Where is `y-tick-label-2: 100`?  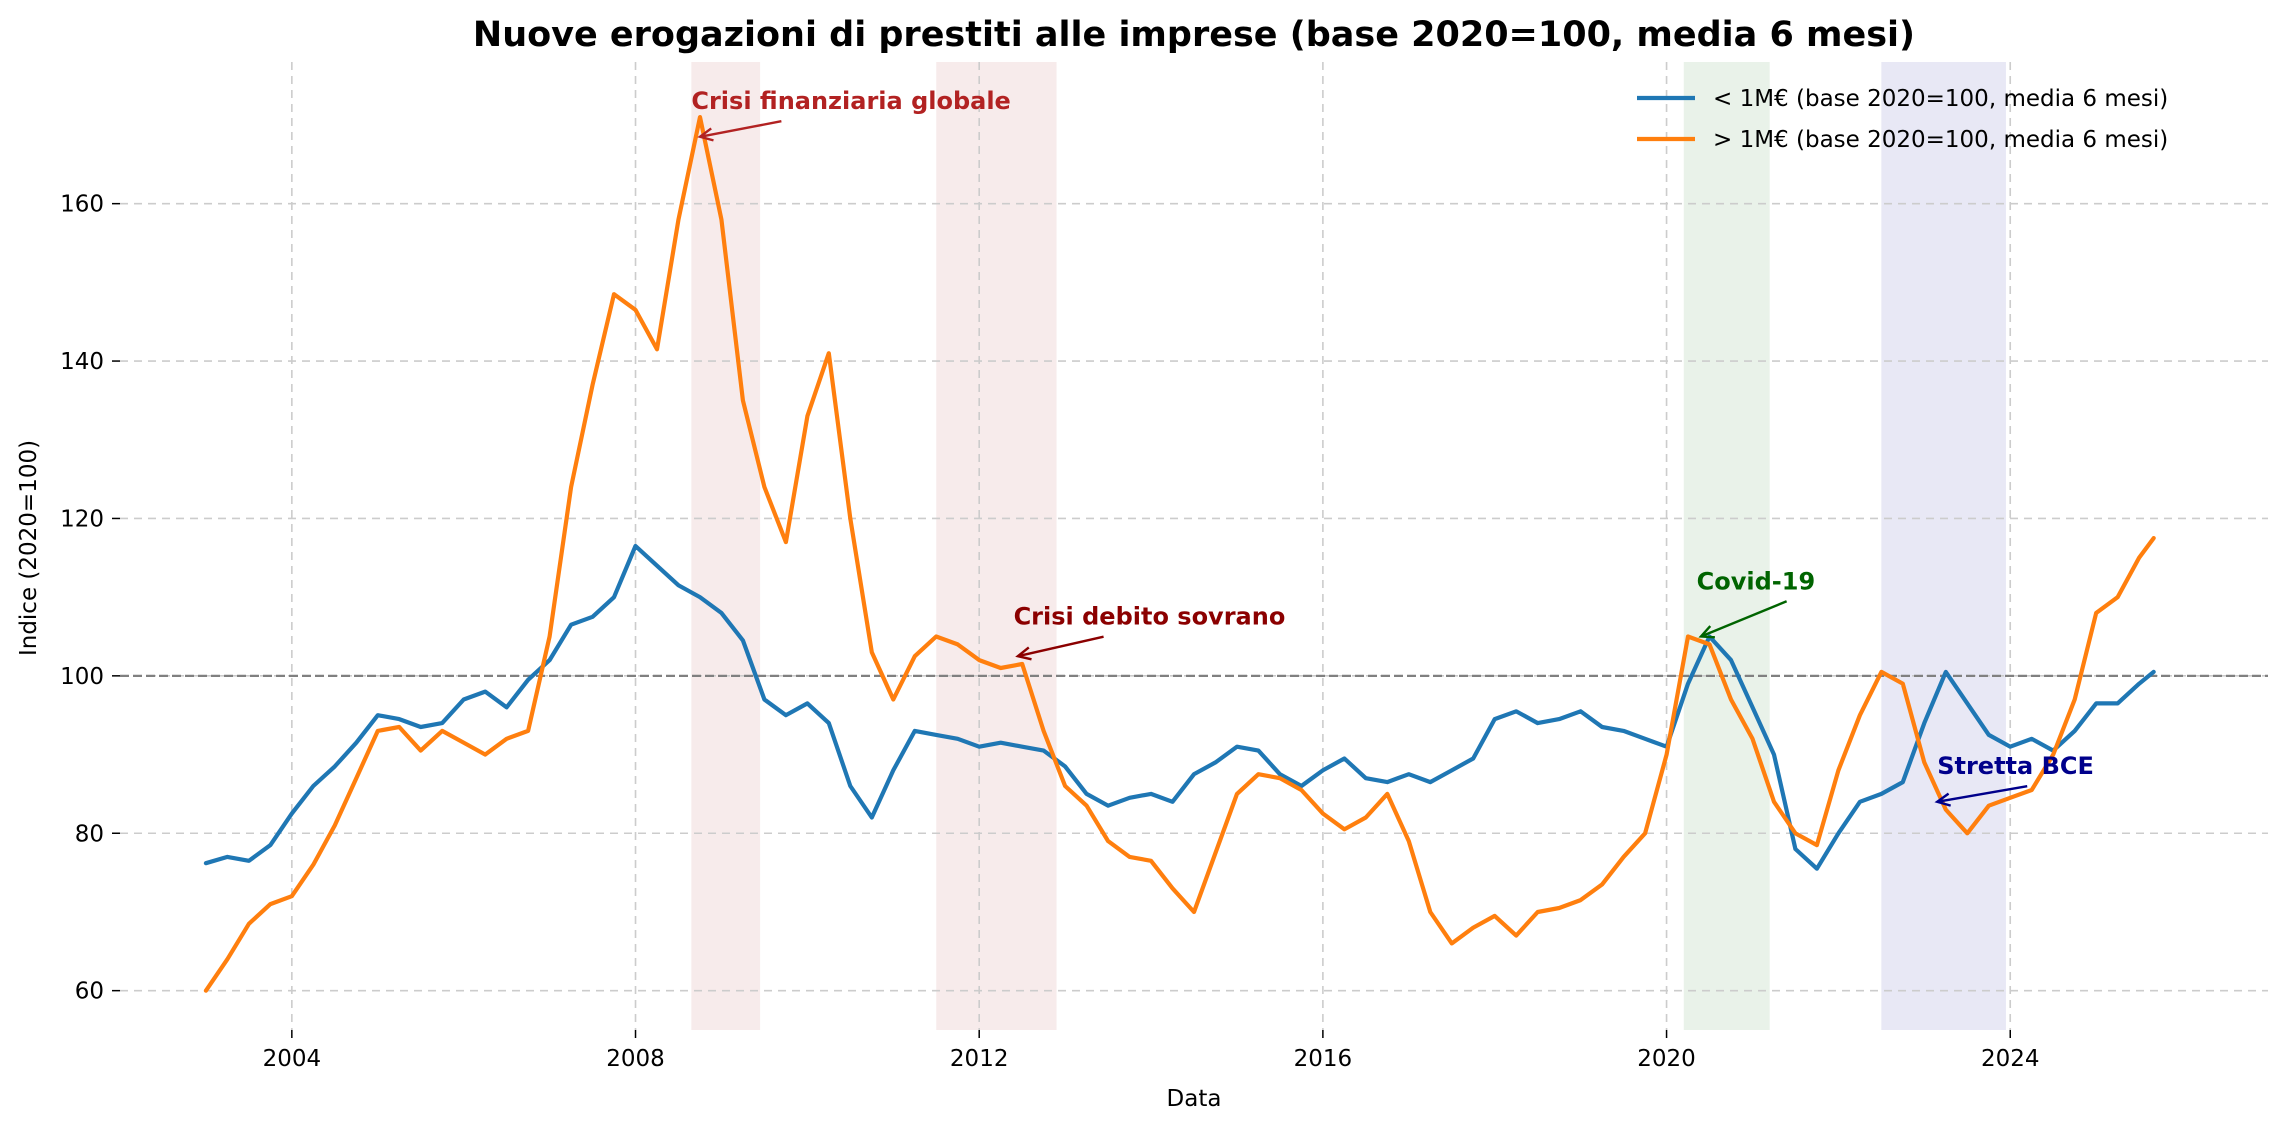
y-tick-label-2: 100 is located at coordinates (82, 677).